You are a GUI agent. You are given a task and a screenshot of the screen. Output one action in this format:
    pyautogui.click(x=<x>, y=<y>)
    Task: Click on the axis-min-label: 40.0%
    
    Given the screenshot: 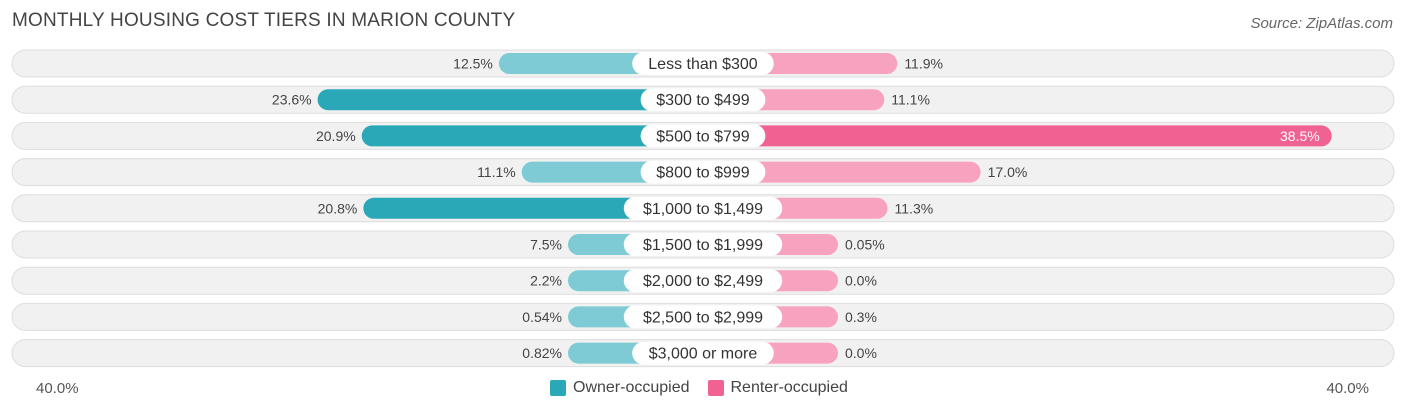 What is the action you would take?
    pyautogui.click(x=57, y=388)
    